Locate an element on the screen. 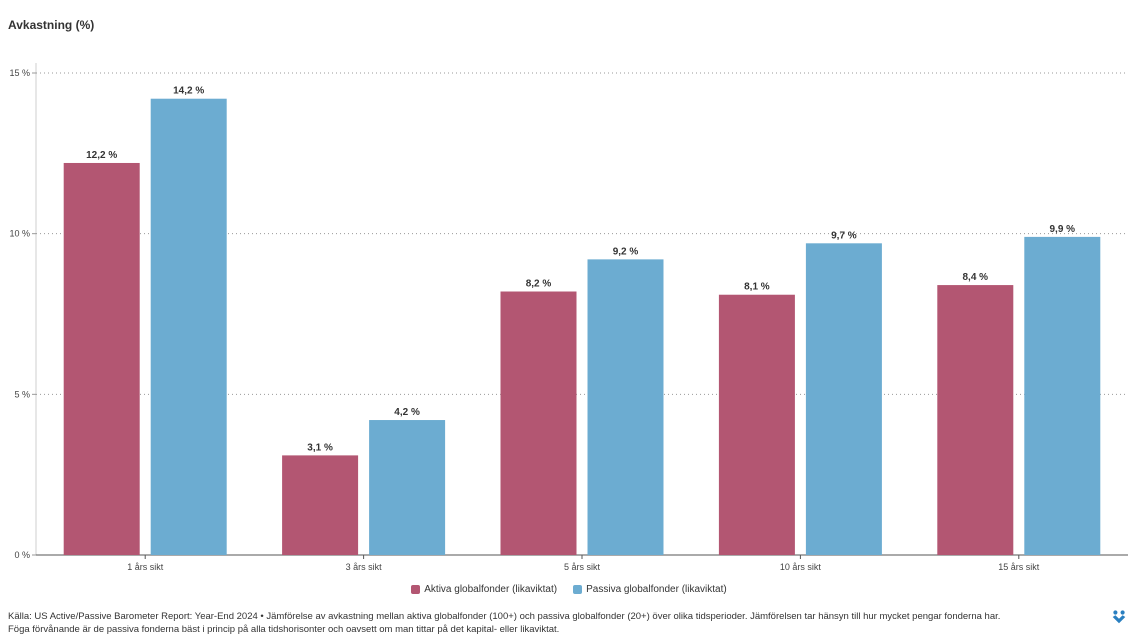  data-label: 8,1 % is located at coordinates (757, 287).